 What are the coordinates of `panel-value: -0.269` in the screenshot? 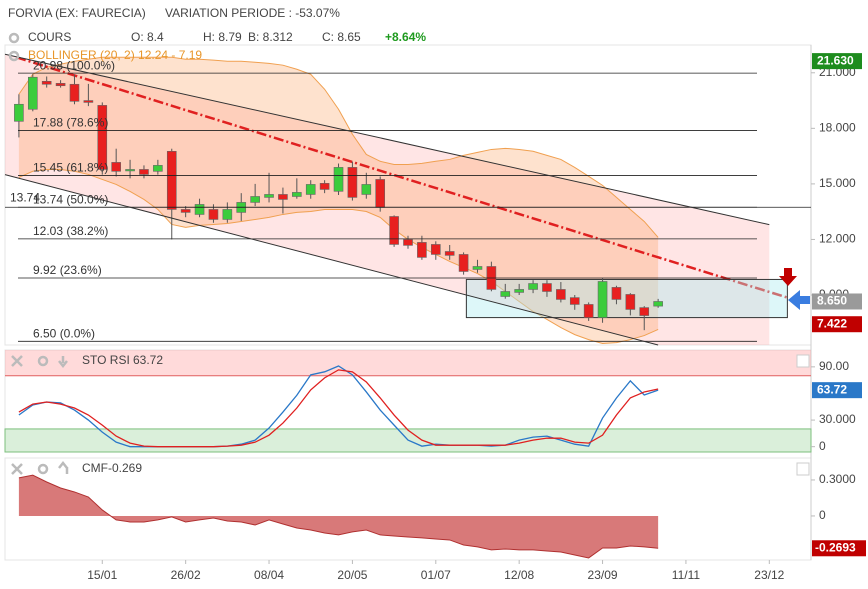 It's located at (125, 468).